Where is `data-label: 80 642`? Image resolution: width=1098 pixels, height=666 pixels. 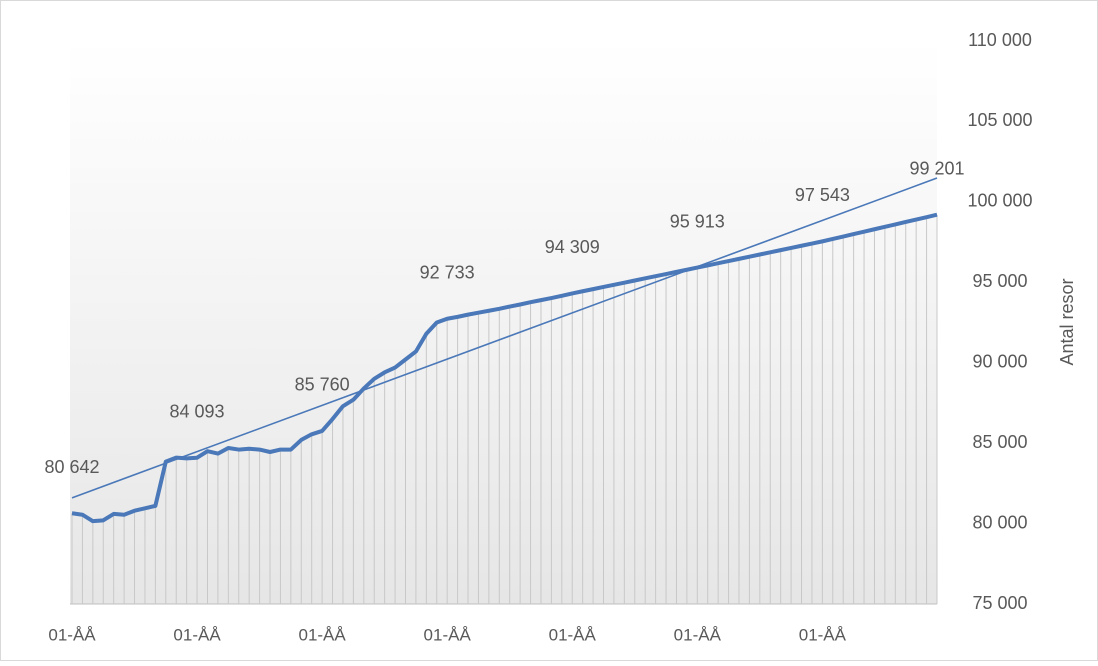
data-label: 80 642 is located at coordinates (71, 467).